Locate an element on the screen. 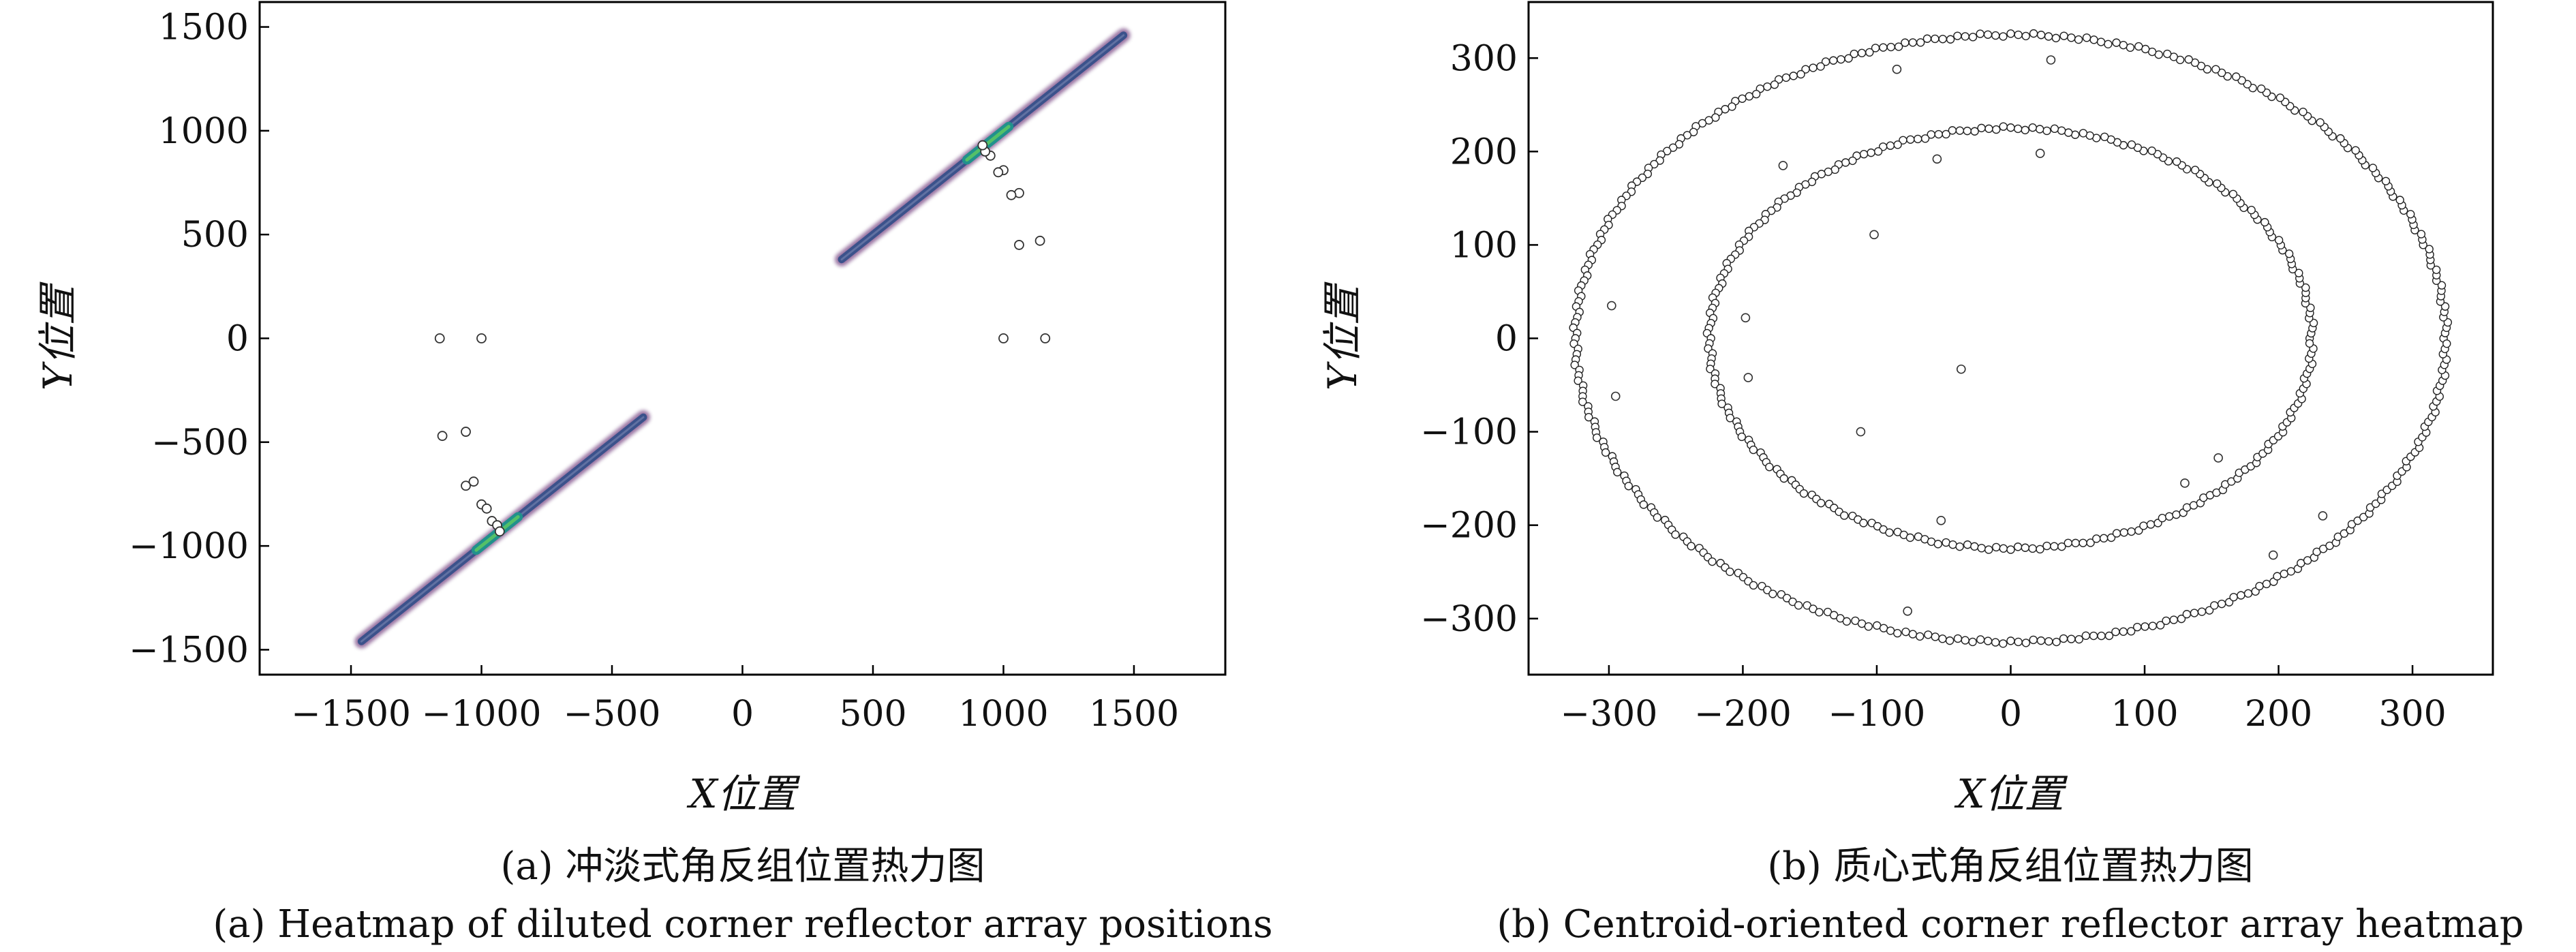 The width and height of the screenshot is (2576, 952). panel-a-x-tick-label: −500 is located at coordinates (612, 714).